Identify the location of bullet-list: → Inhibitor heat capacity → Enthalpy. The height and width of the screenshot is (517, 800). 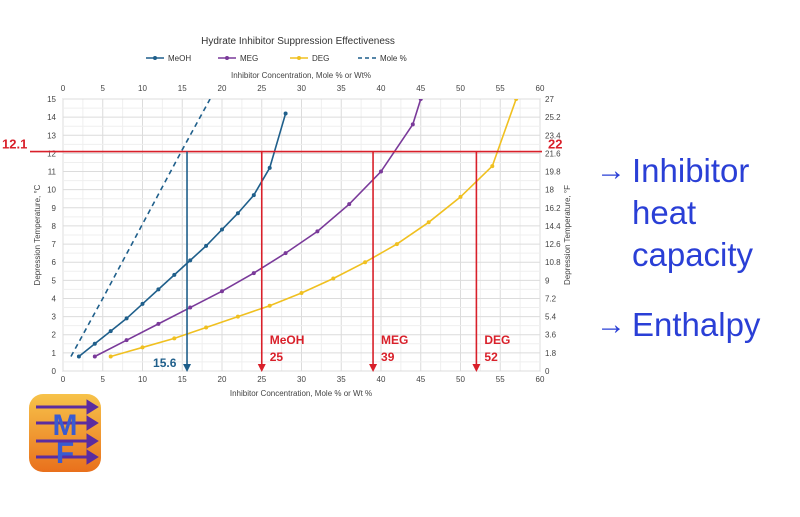
(689, 248).